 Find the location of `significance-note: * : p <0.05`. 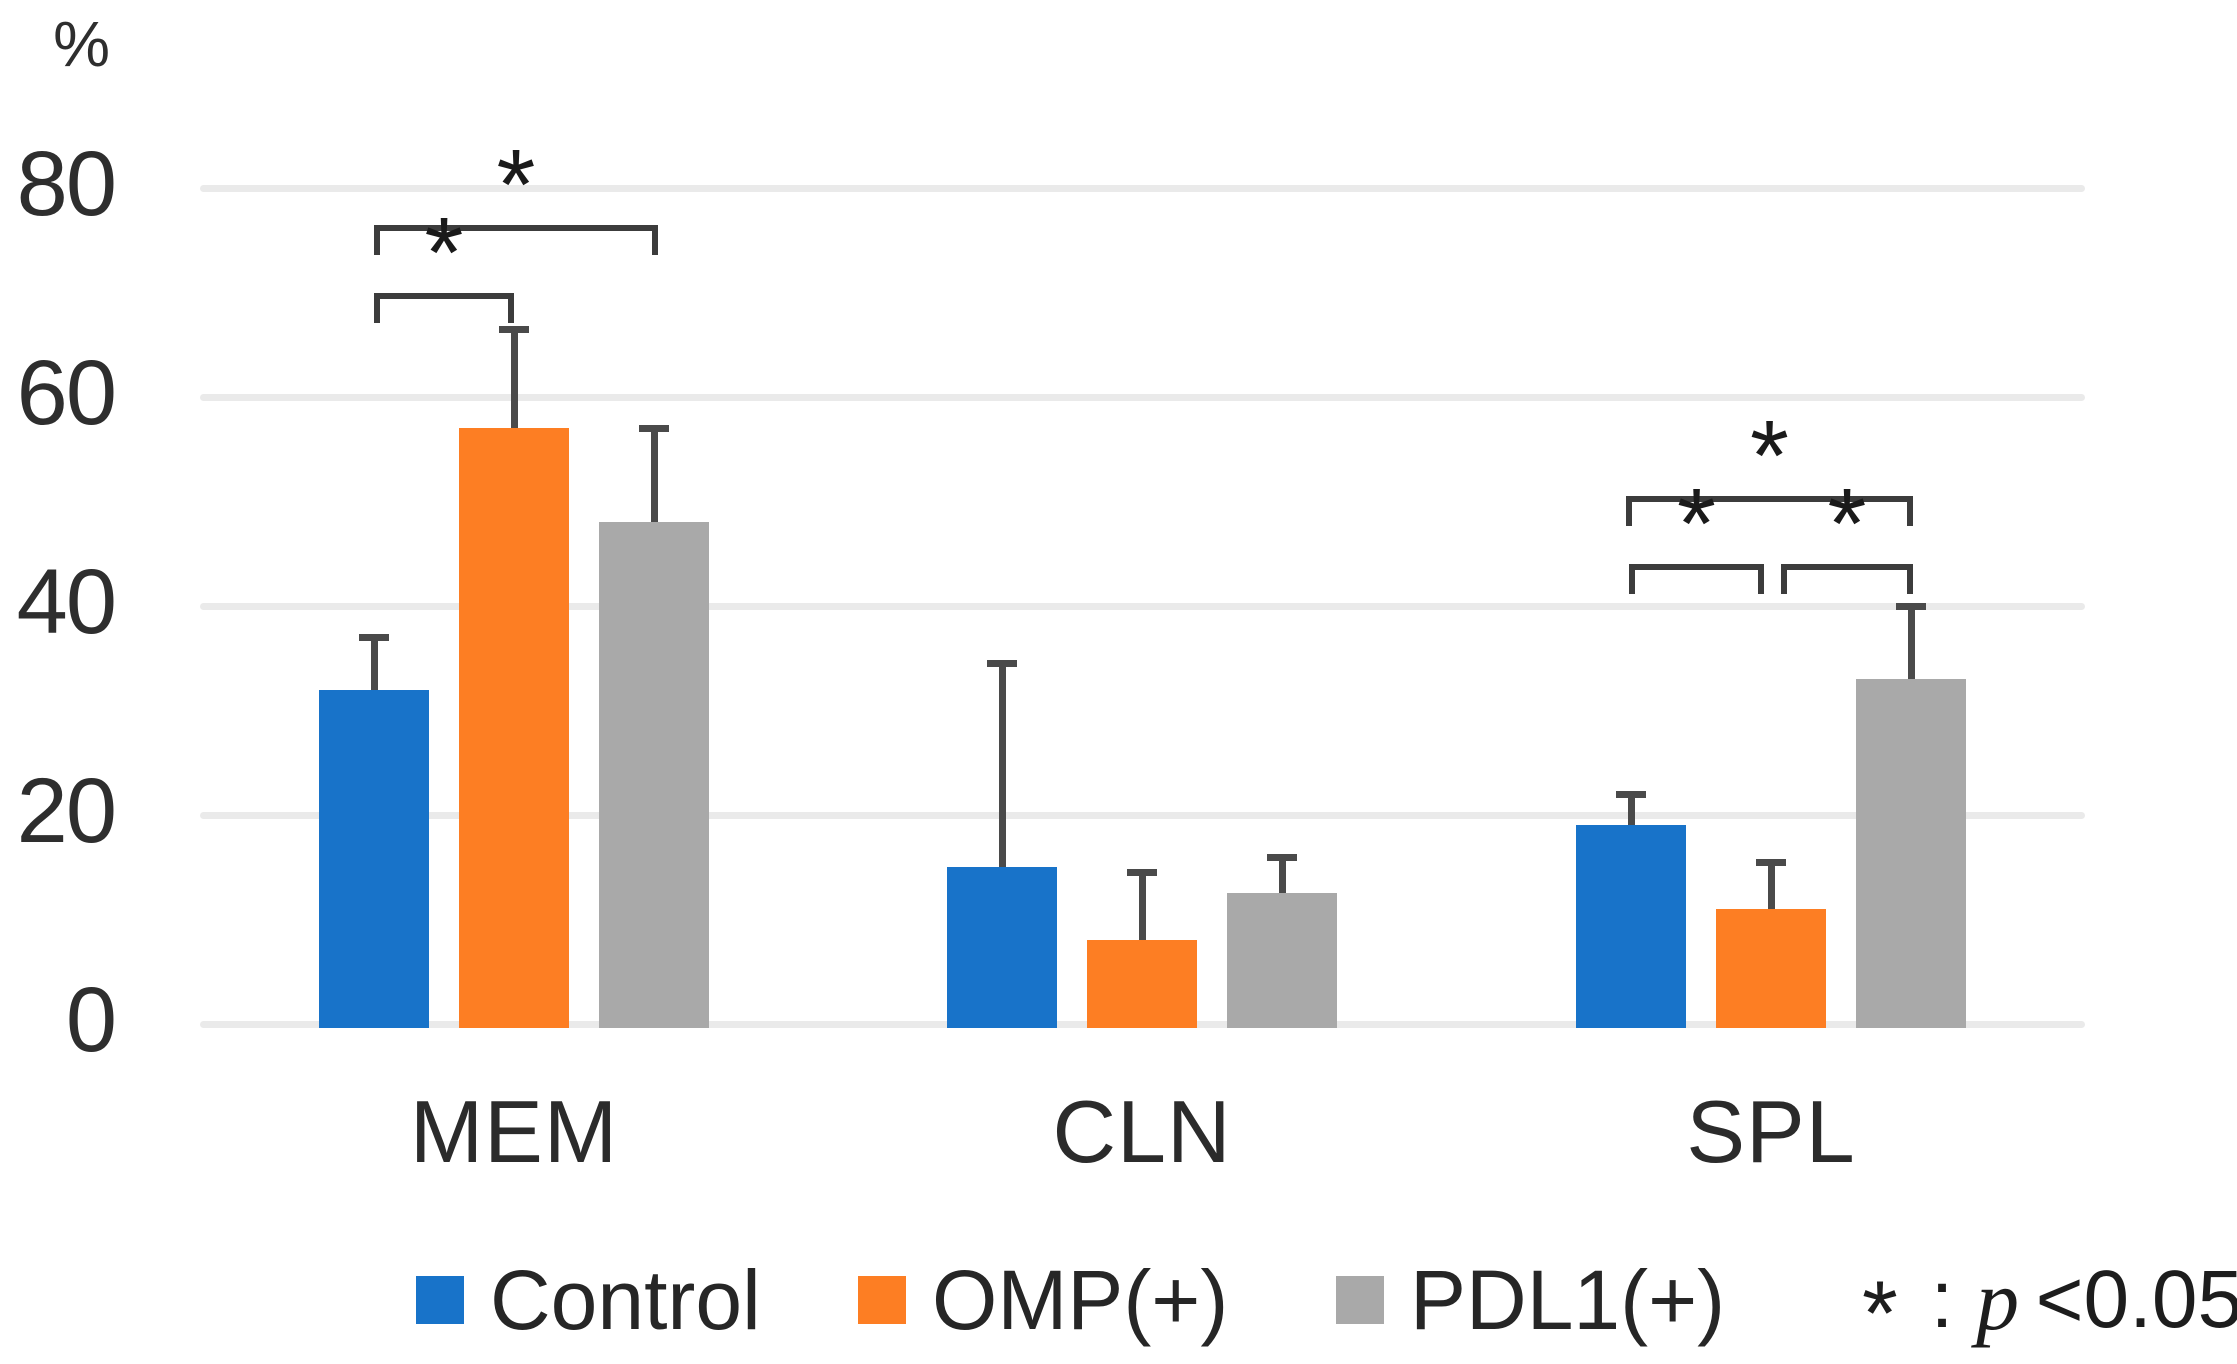

significance-note: * : p <0.05 is located at coordinates (2049, 1308).